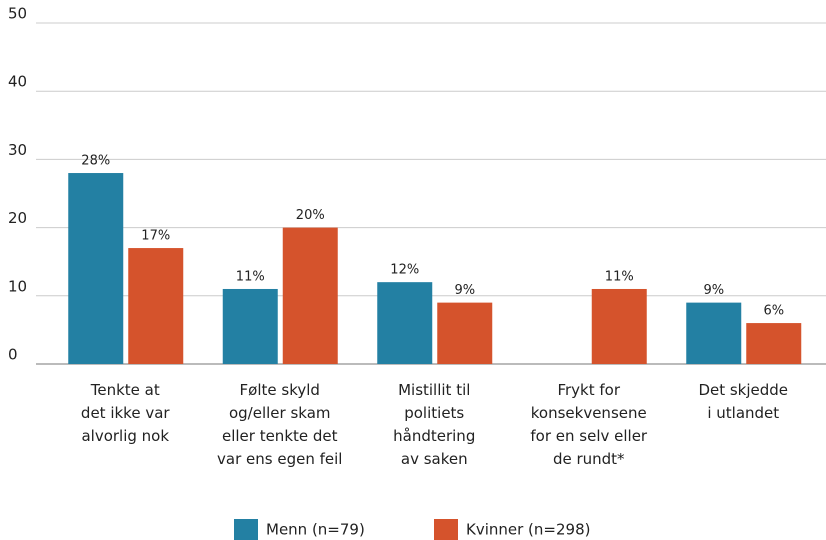 The image size is (826, 540). What do you see at coordinates (155, 236) in the screenshot?
I see `value-label: 17%` at bounding box center [155, 236].